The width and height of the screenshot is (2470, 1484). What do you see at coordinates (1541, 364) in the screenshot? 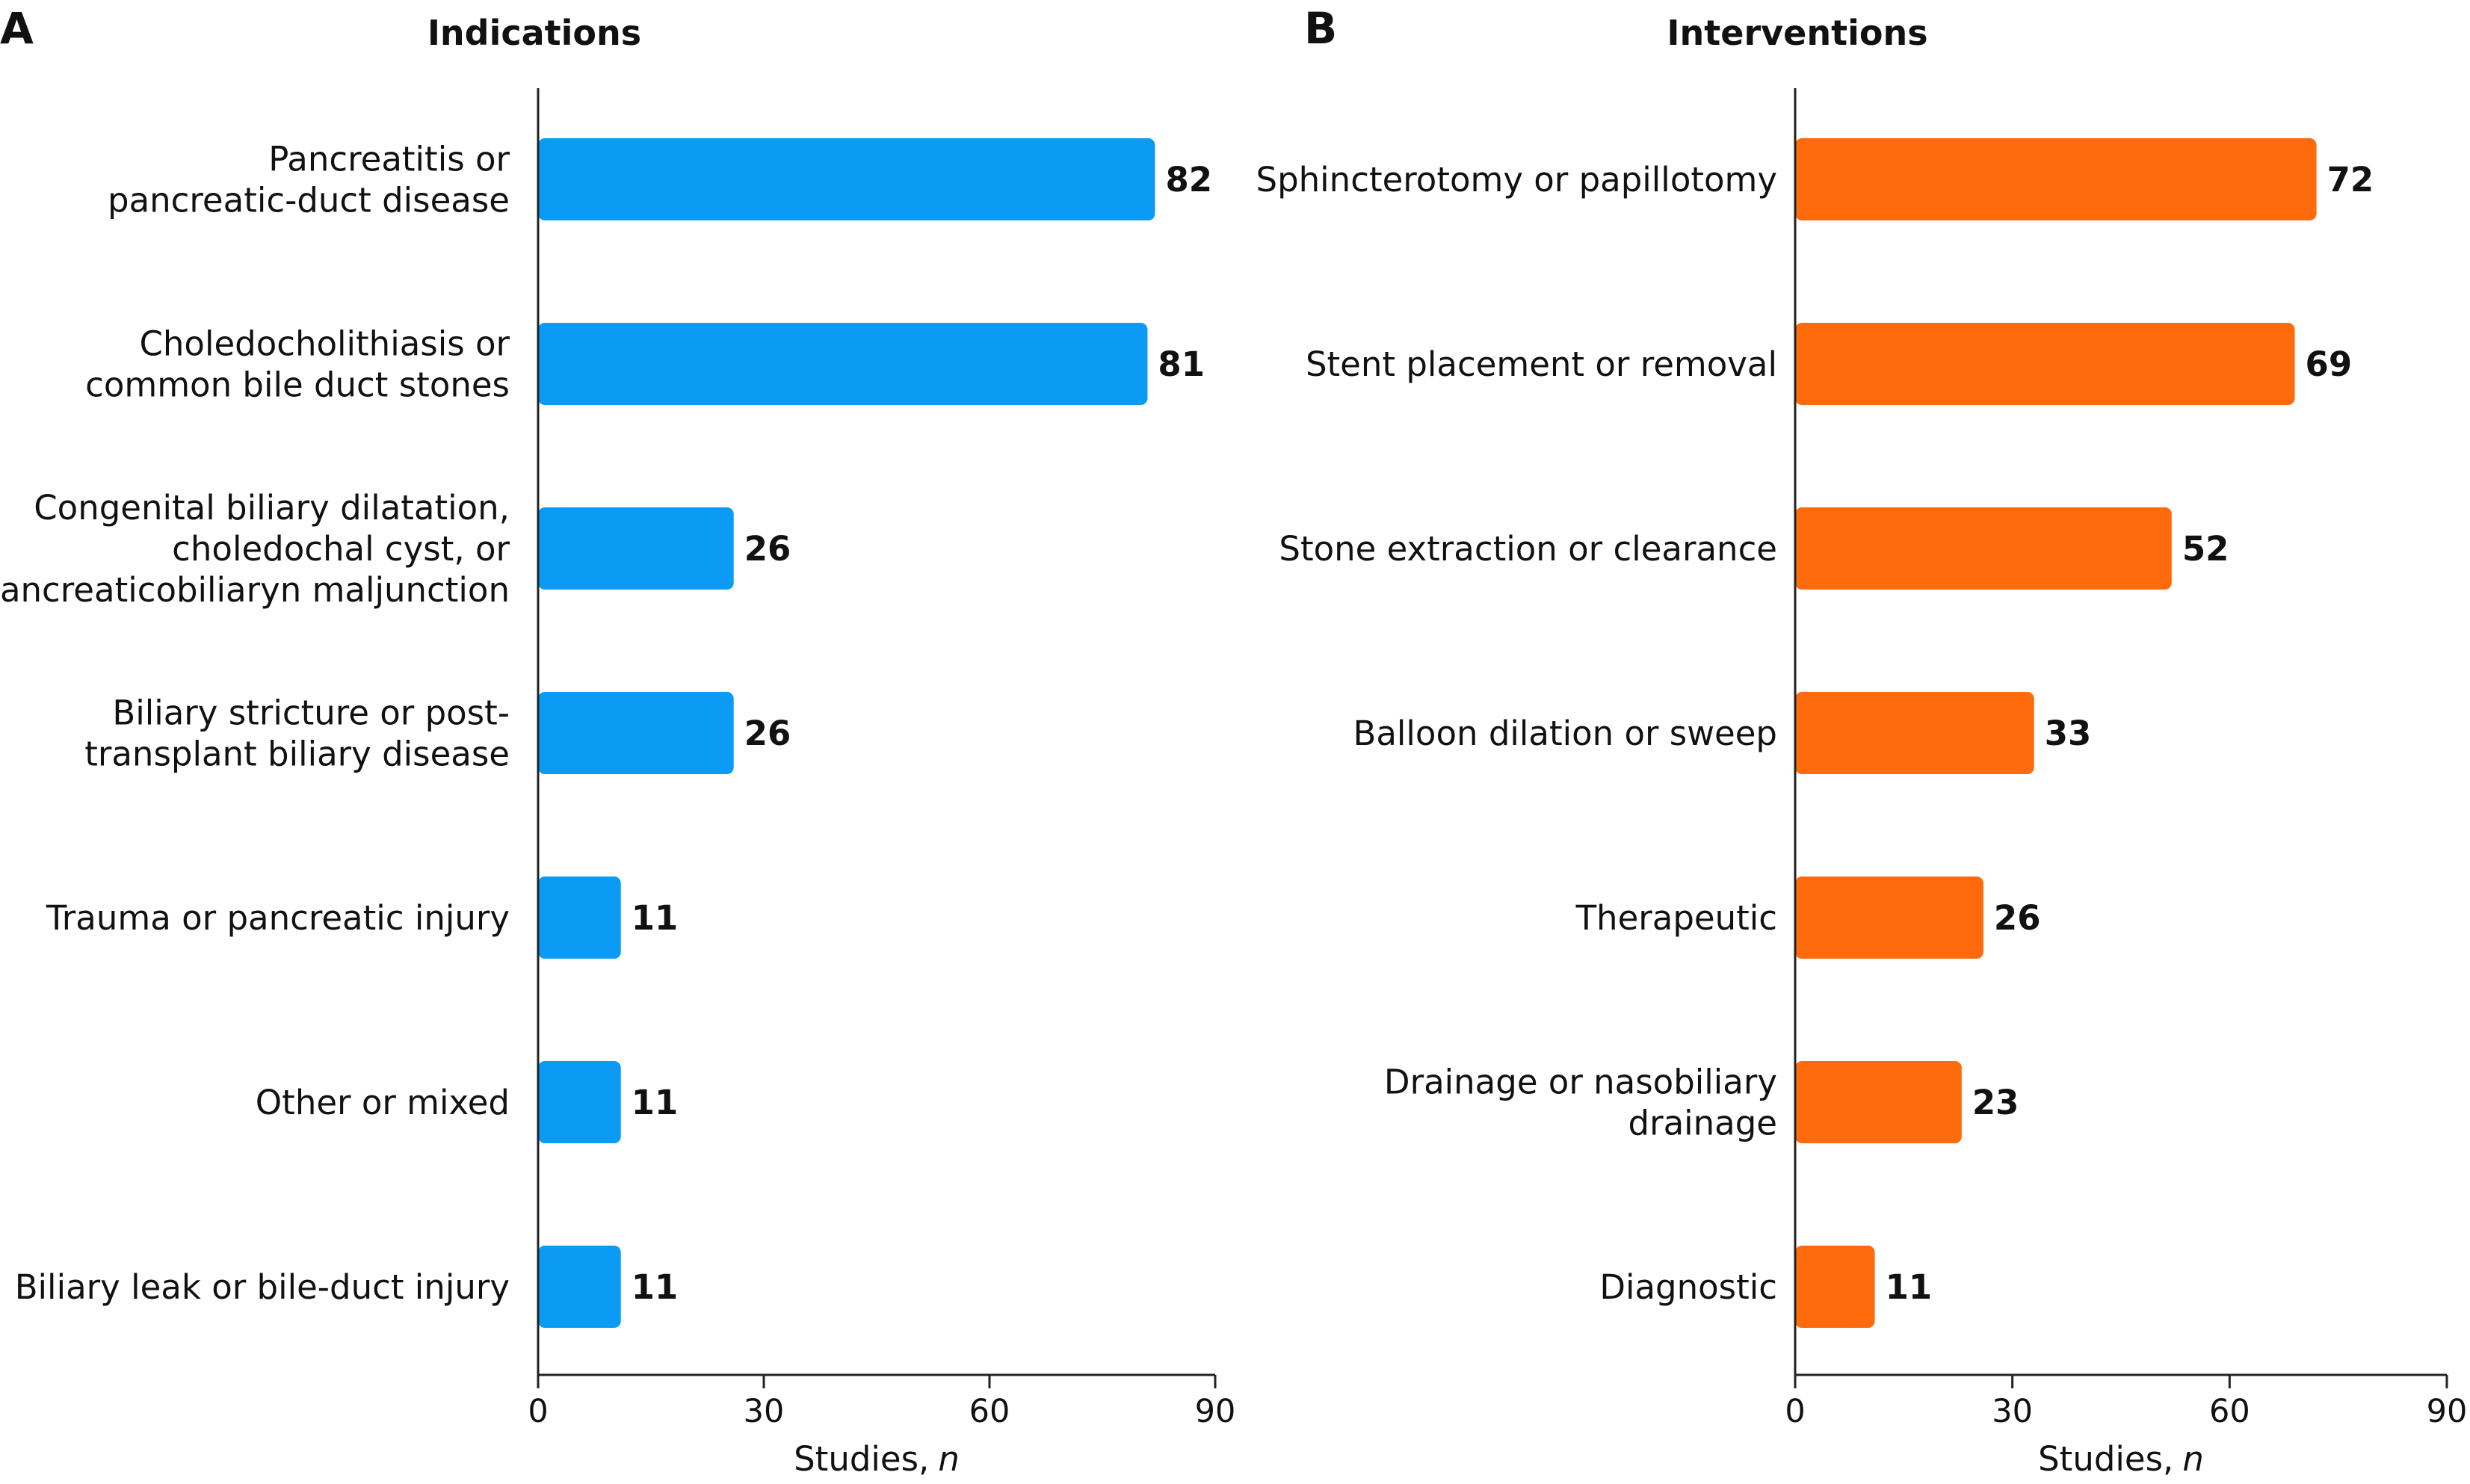
I see `category-label: Stent placement or removal` at bounding box center [1541, 364].